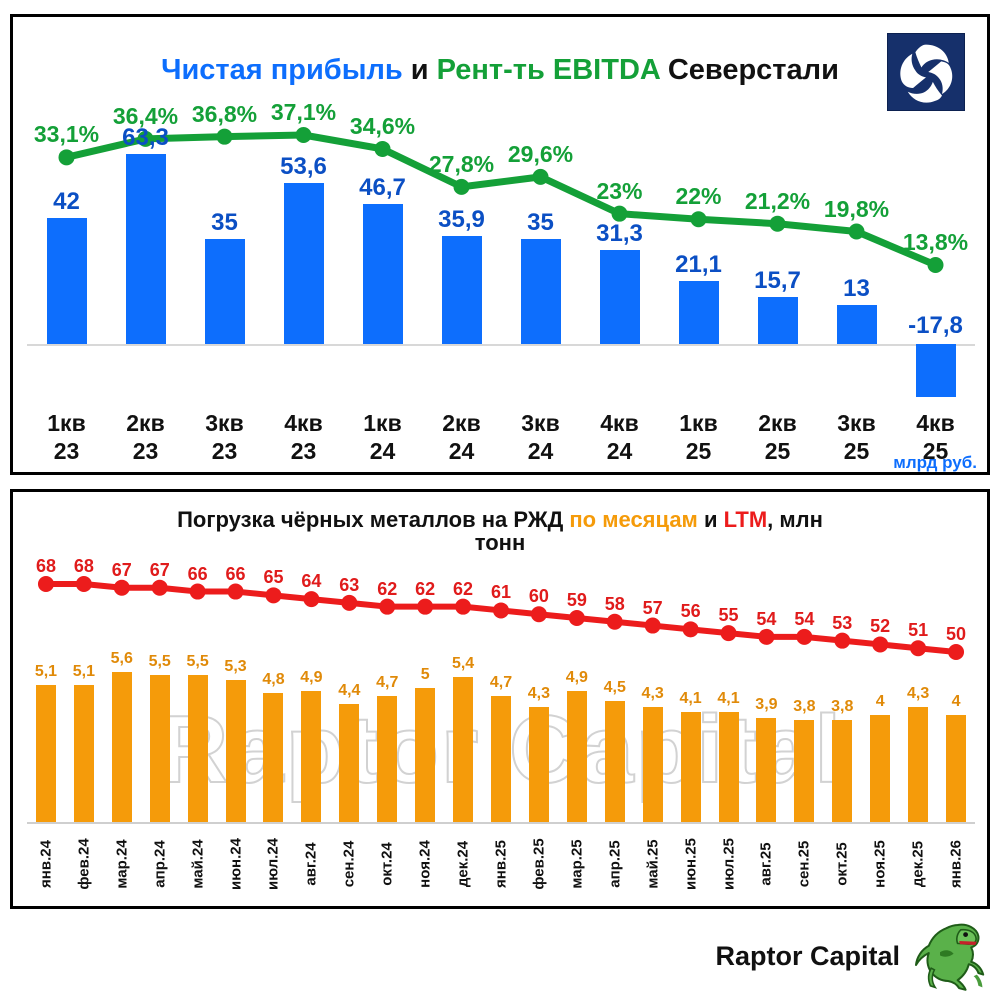 The width and height of the screenshot is (1000, 1000). I want to click on chart1-bar-value-label: 21,1, so click(698, 264).